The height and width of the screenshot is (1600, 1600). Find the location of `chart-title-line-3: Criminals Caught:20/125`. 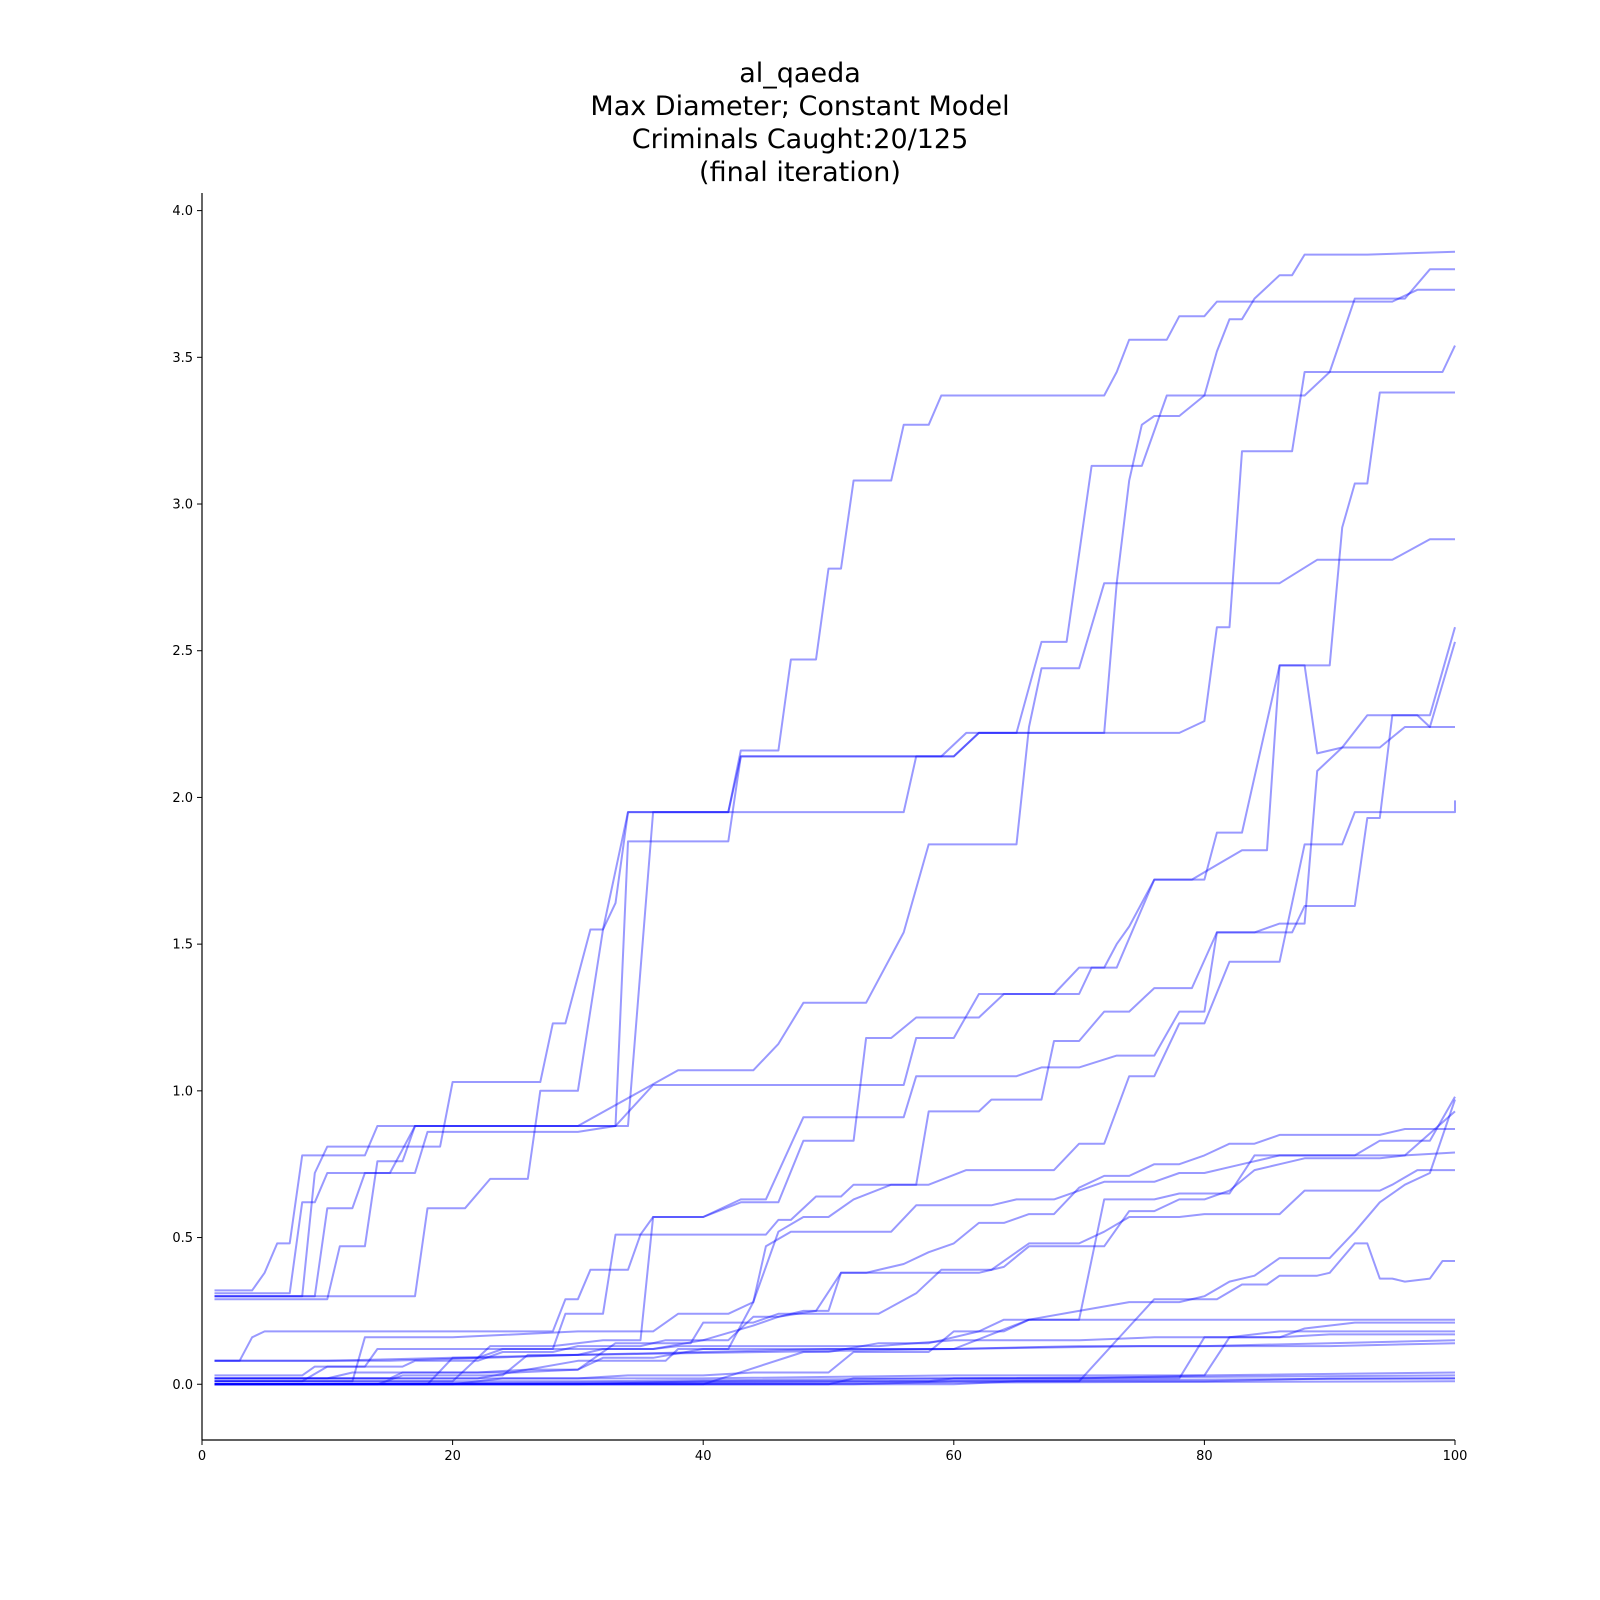

chart-title-line-3: Criminals Caught:20/125 is located at coordinates (800, 139).